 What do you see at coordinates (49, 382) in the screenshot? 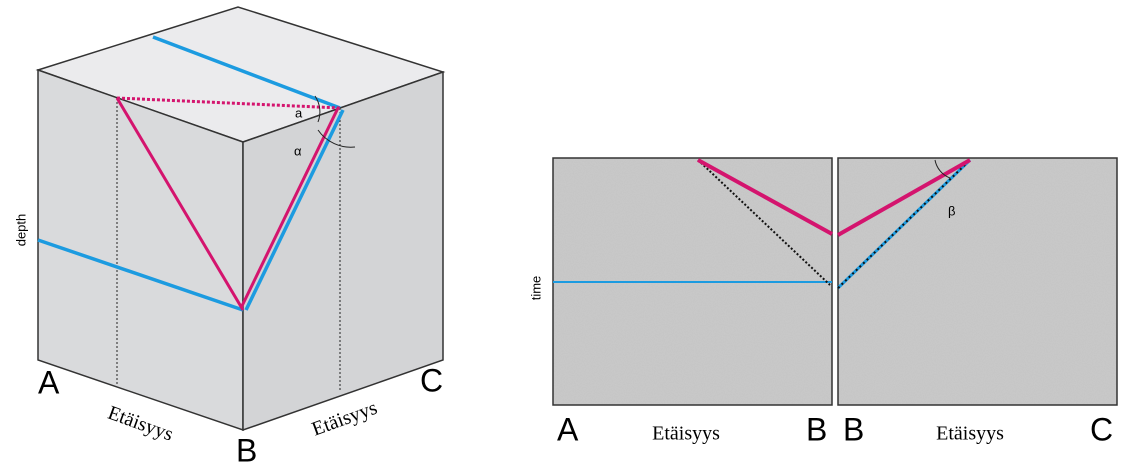
I see `corner-label: A` at bounding box center [49, 382].